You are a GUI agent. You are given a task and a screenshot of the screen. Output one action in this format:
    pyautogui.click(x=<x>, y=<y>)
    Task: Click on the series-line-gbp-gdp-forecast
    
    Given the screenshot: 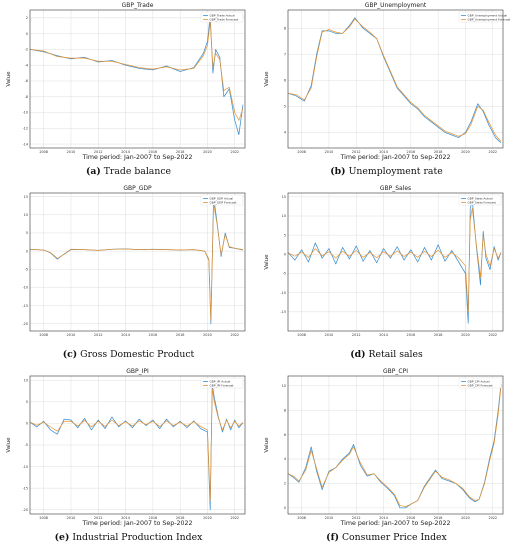 What is the action you would take?
    pyautogui.click(x=136, y=262)
    